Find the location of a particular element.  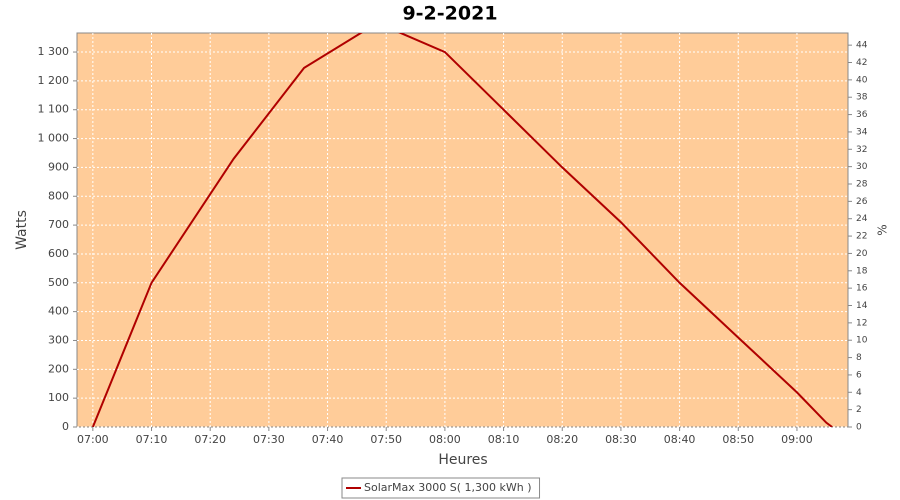

y2-tick-label: 18 is located at coordinates (862, 271).